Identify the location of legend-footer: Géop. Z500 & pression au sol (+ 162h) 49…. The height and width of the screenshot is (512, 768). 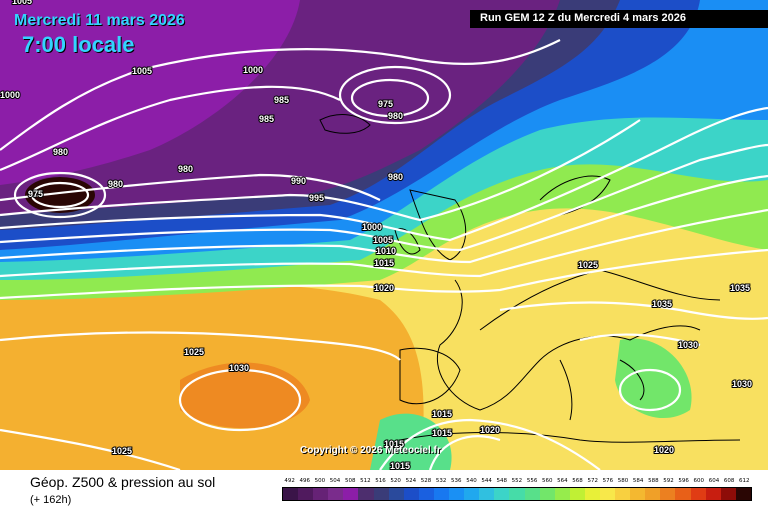
(384, 491).